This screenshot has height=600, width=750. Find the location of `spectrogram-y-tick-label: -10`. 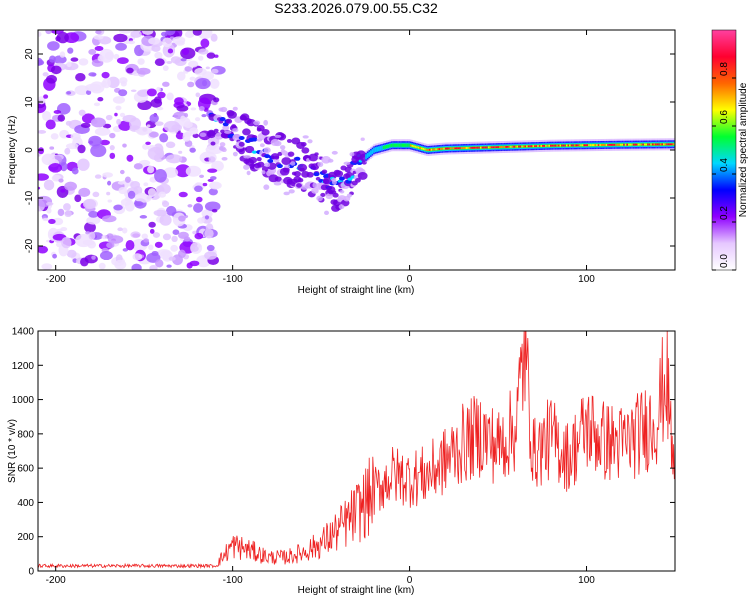

spectrogram-y-tick-label: -10 is located at coordinates (29, 197).